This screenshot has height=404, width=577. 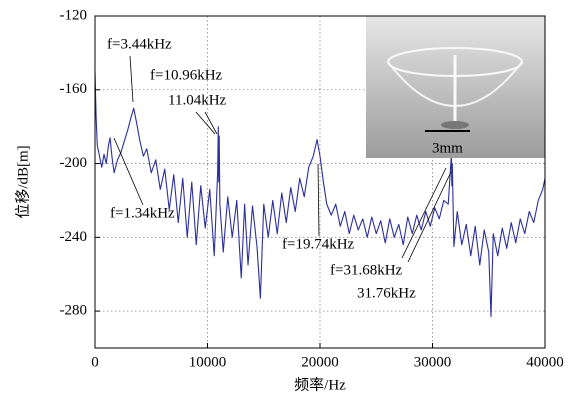 What do you see at coordinates (545, 362) in the screenshot?
I see `x-tick-label: 40000` at bounding box center [545, 362].